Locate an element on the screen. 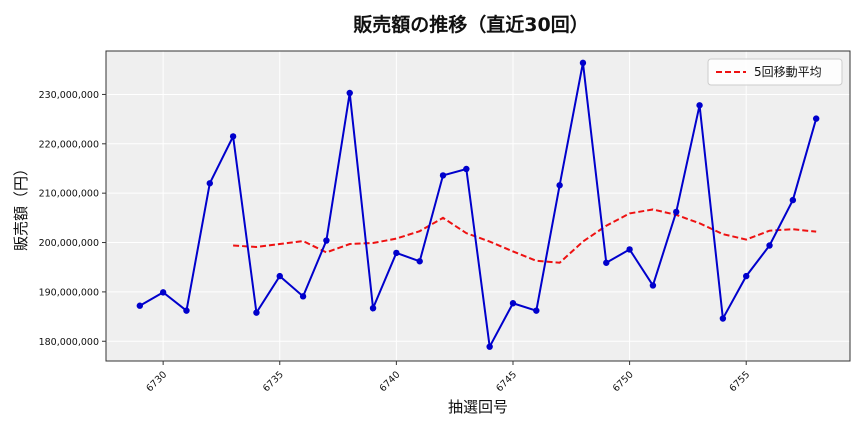  legend-box is located at coordinates (775, 72).